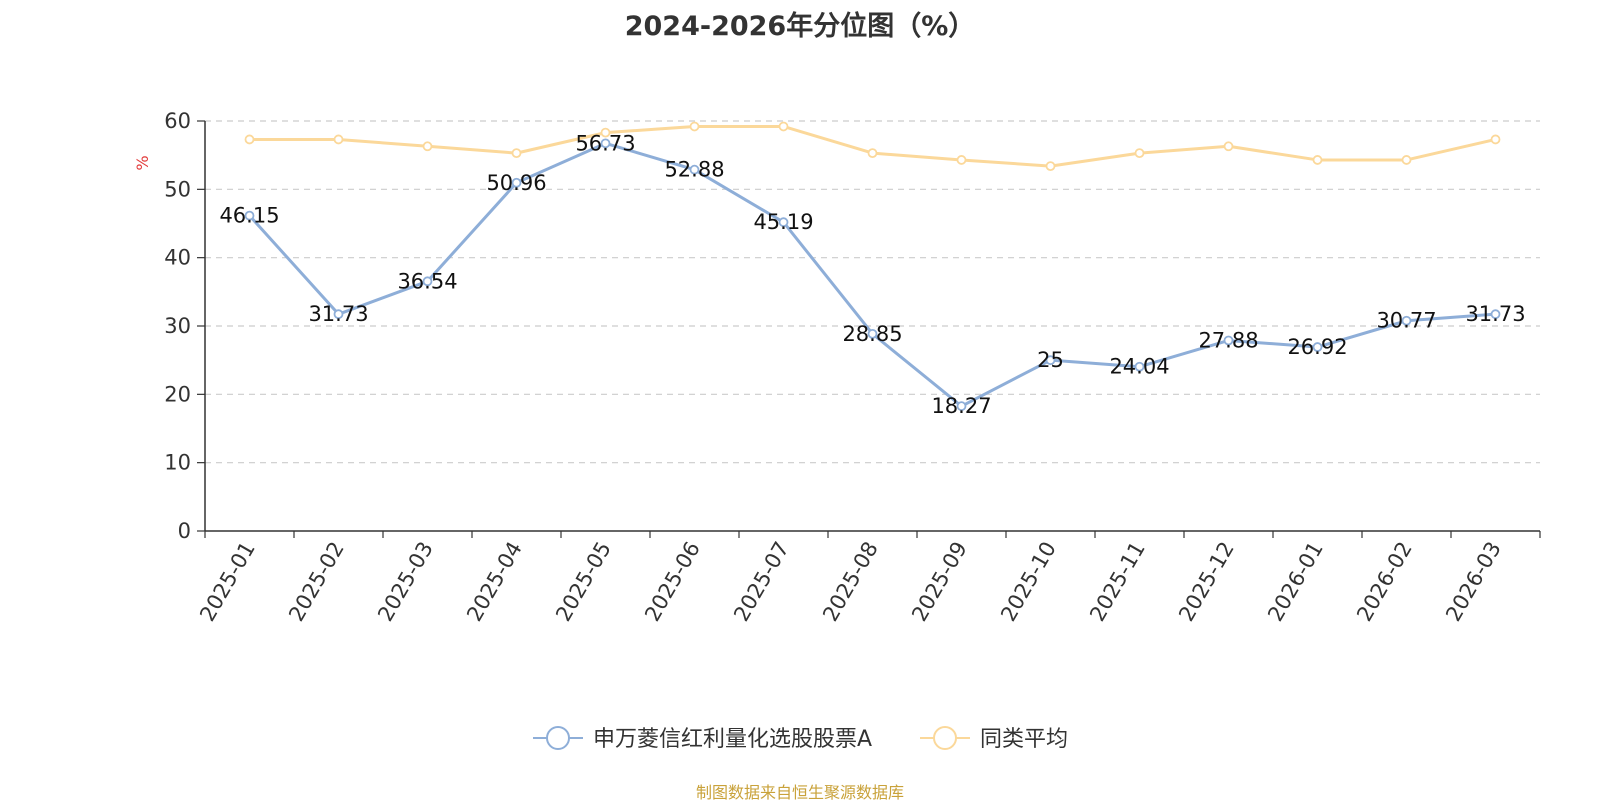 The width and height of the screenshot is (1600, 803). Describe the element at coordinates (672, 582) in the screenshot. I see `x-tick-label: 2025-06` at that location.